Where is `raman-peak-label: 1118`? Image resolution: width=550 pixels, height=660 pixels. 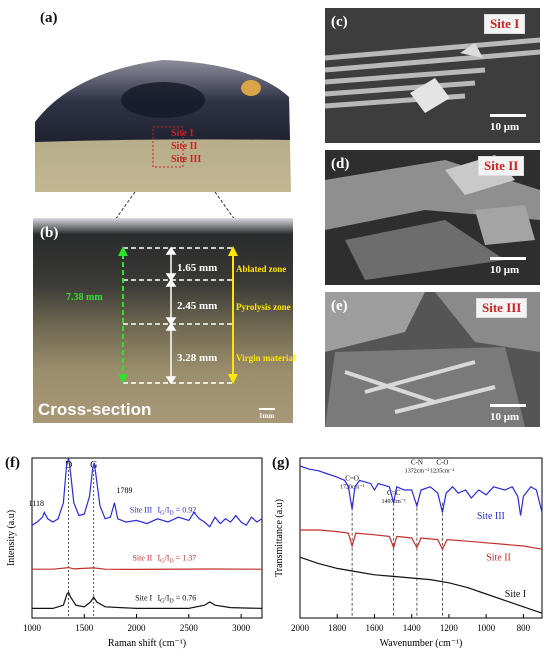
raman-peak-label: 1118 is located at coordinates (36, 503).